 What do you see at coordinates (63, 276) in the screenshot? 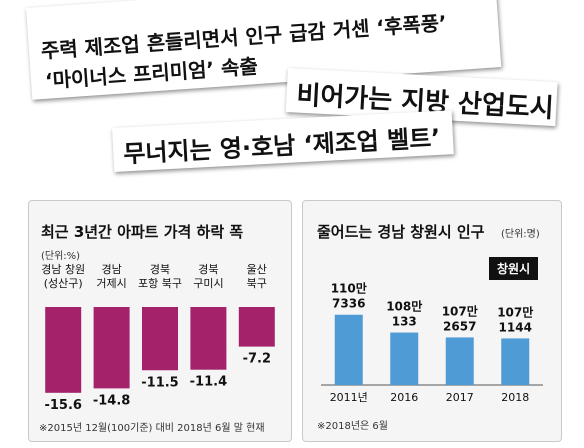
I see `price-category-label: 경남 창원 (성산구)` at bounding box center [63, 276].